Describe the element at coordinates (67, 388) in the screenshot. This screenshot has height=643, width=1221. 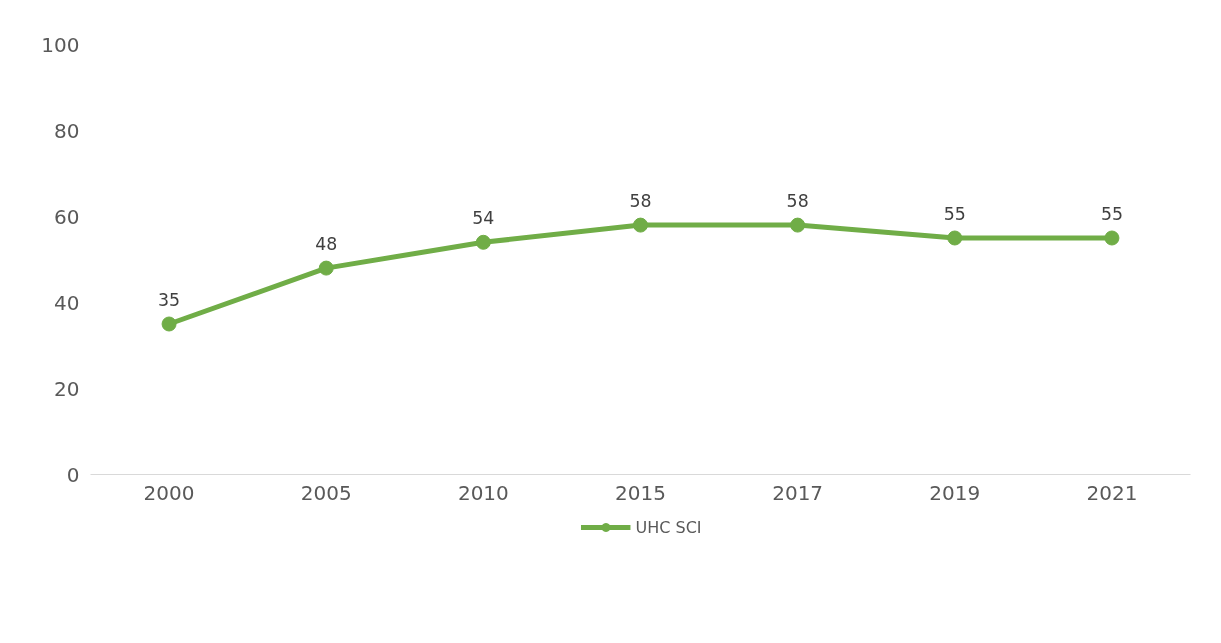
I see `y-tick-label: 20` at that location.